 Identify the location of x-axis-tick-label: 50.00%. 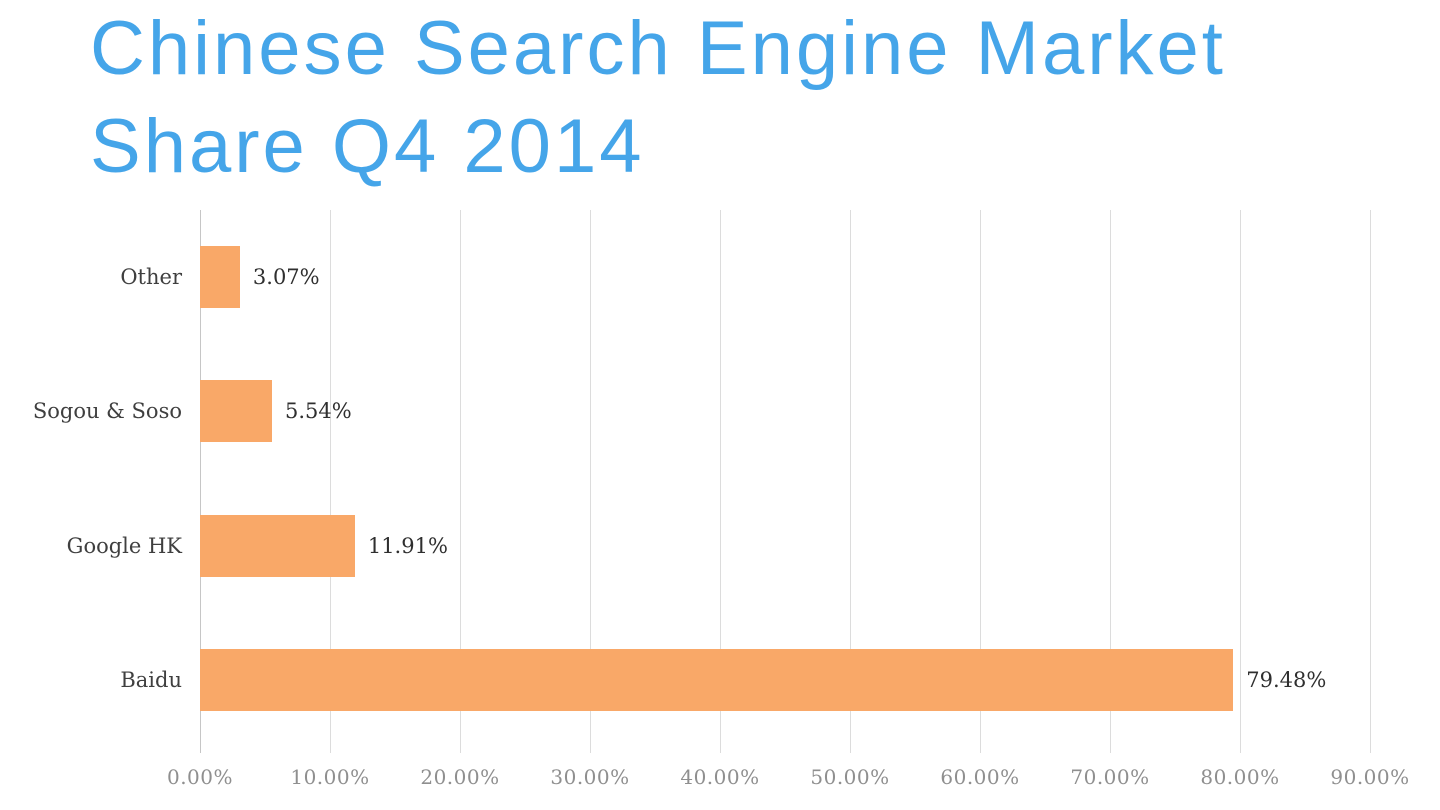
(850, 777).